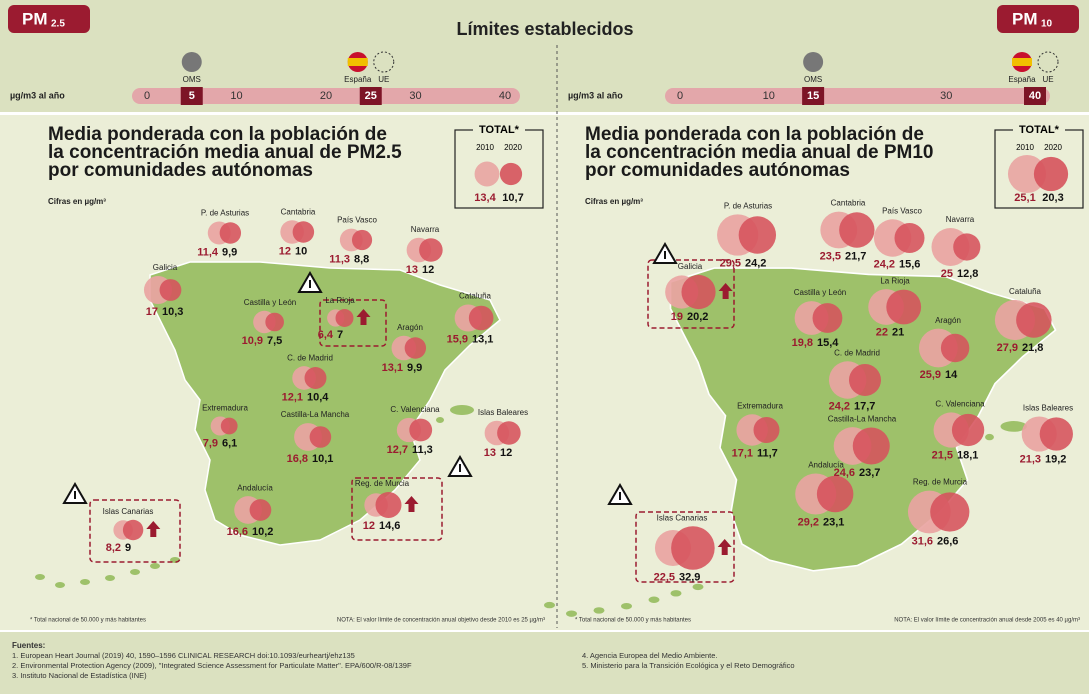 The image size is (1089, 694). Describe the element at coordinates (462, 410) in the screenshot. I see `map-baleares` at that location.